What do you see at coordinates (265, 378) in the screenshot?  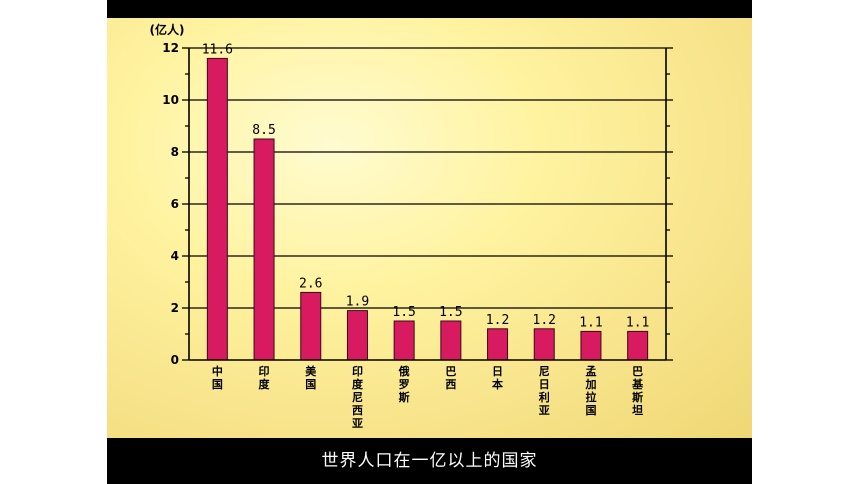 I see `category-label: 印度` at bounding box center [265, 378].